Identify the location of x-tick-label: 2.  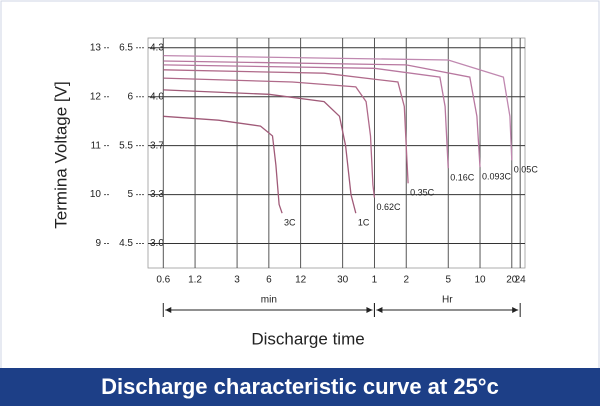
(406, 280).